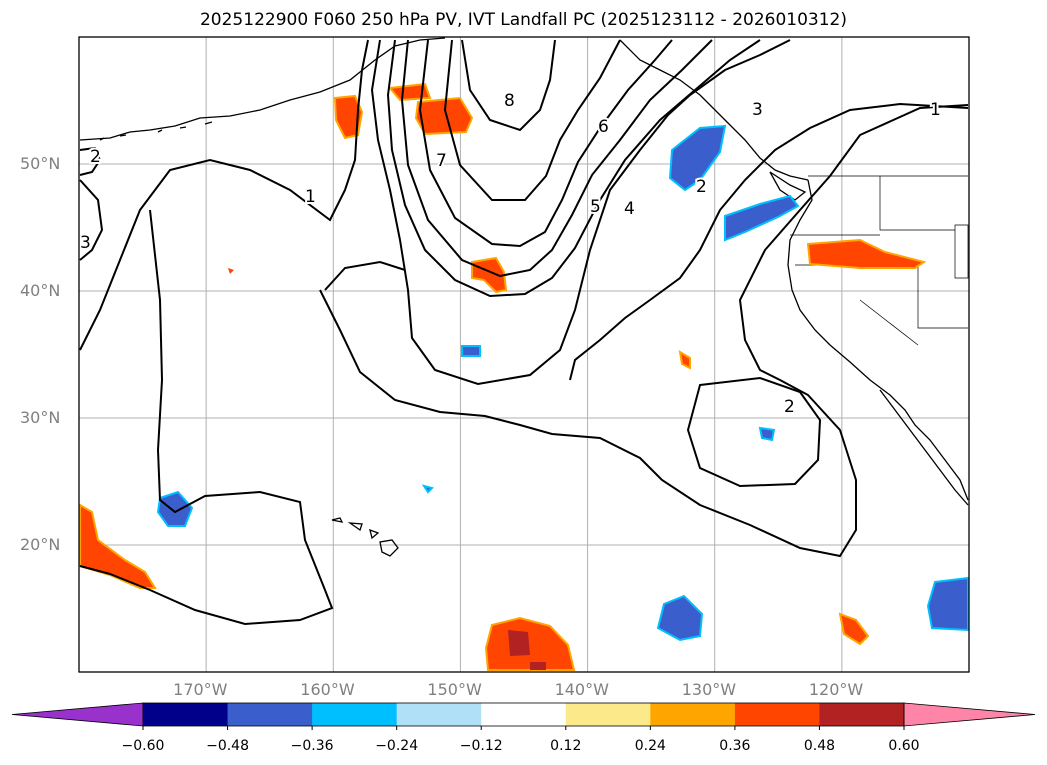 The image size is (1047, 765). I want to click on colorbar-frame, so click(523, 714).